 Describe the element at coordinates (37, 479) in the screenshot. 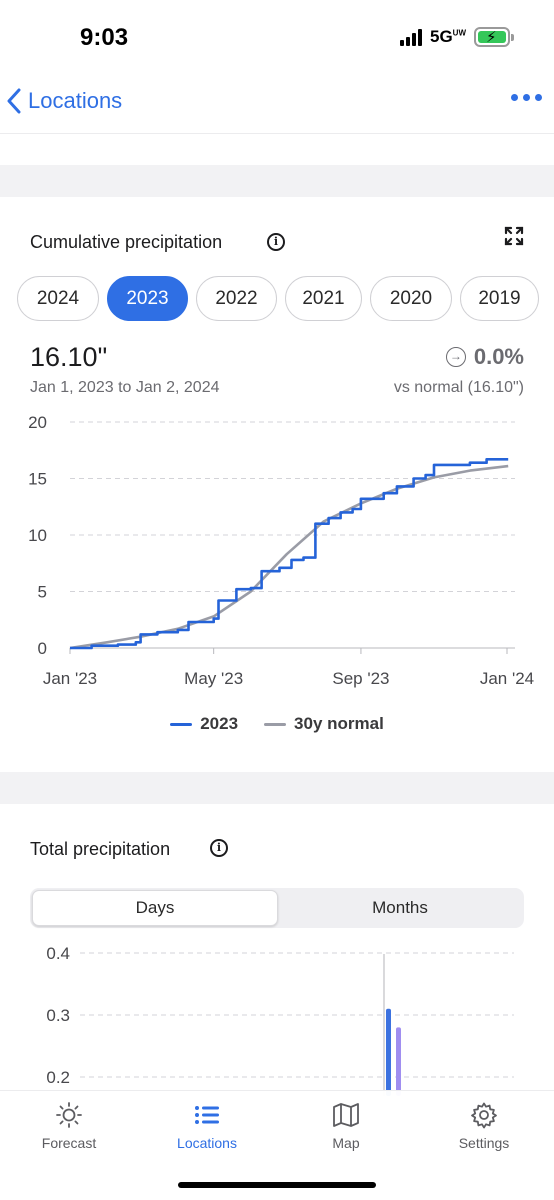

I see `y-tick-label: 15` at that location.